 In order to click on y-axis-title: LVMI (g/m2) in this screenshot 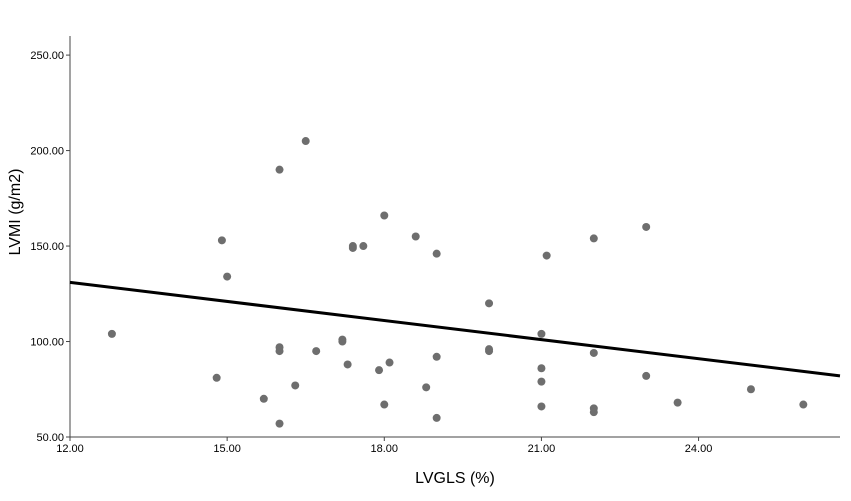, I will do `click(15, 212)`.